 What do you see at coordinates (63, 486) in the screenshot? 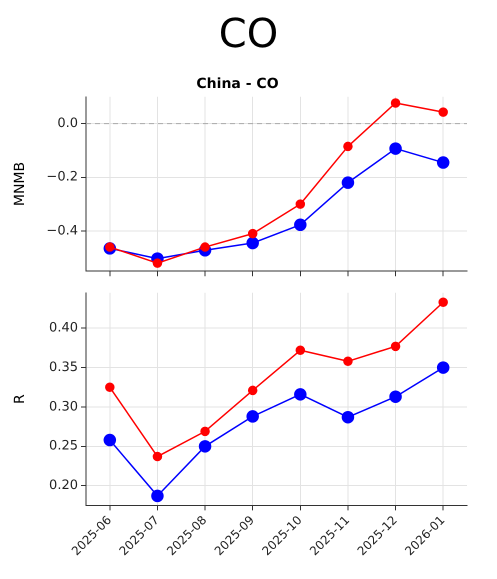
I see `y-tick-label: 0.20` at bounding box center [63, 486].